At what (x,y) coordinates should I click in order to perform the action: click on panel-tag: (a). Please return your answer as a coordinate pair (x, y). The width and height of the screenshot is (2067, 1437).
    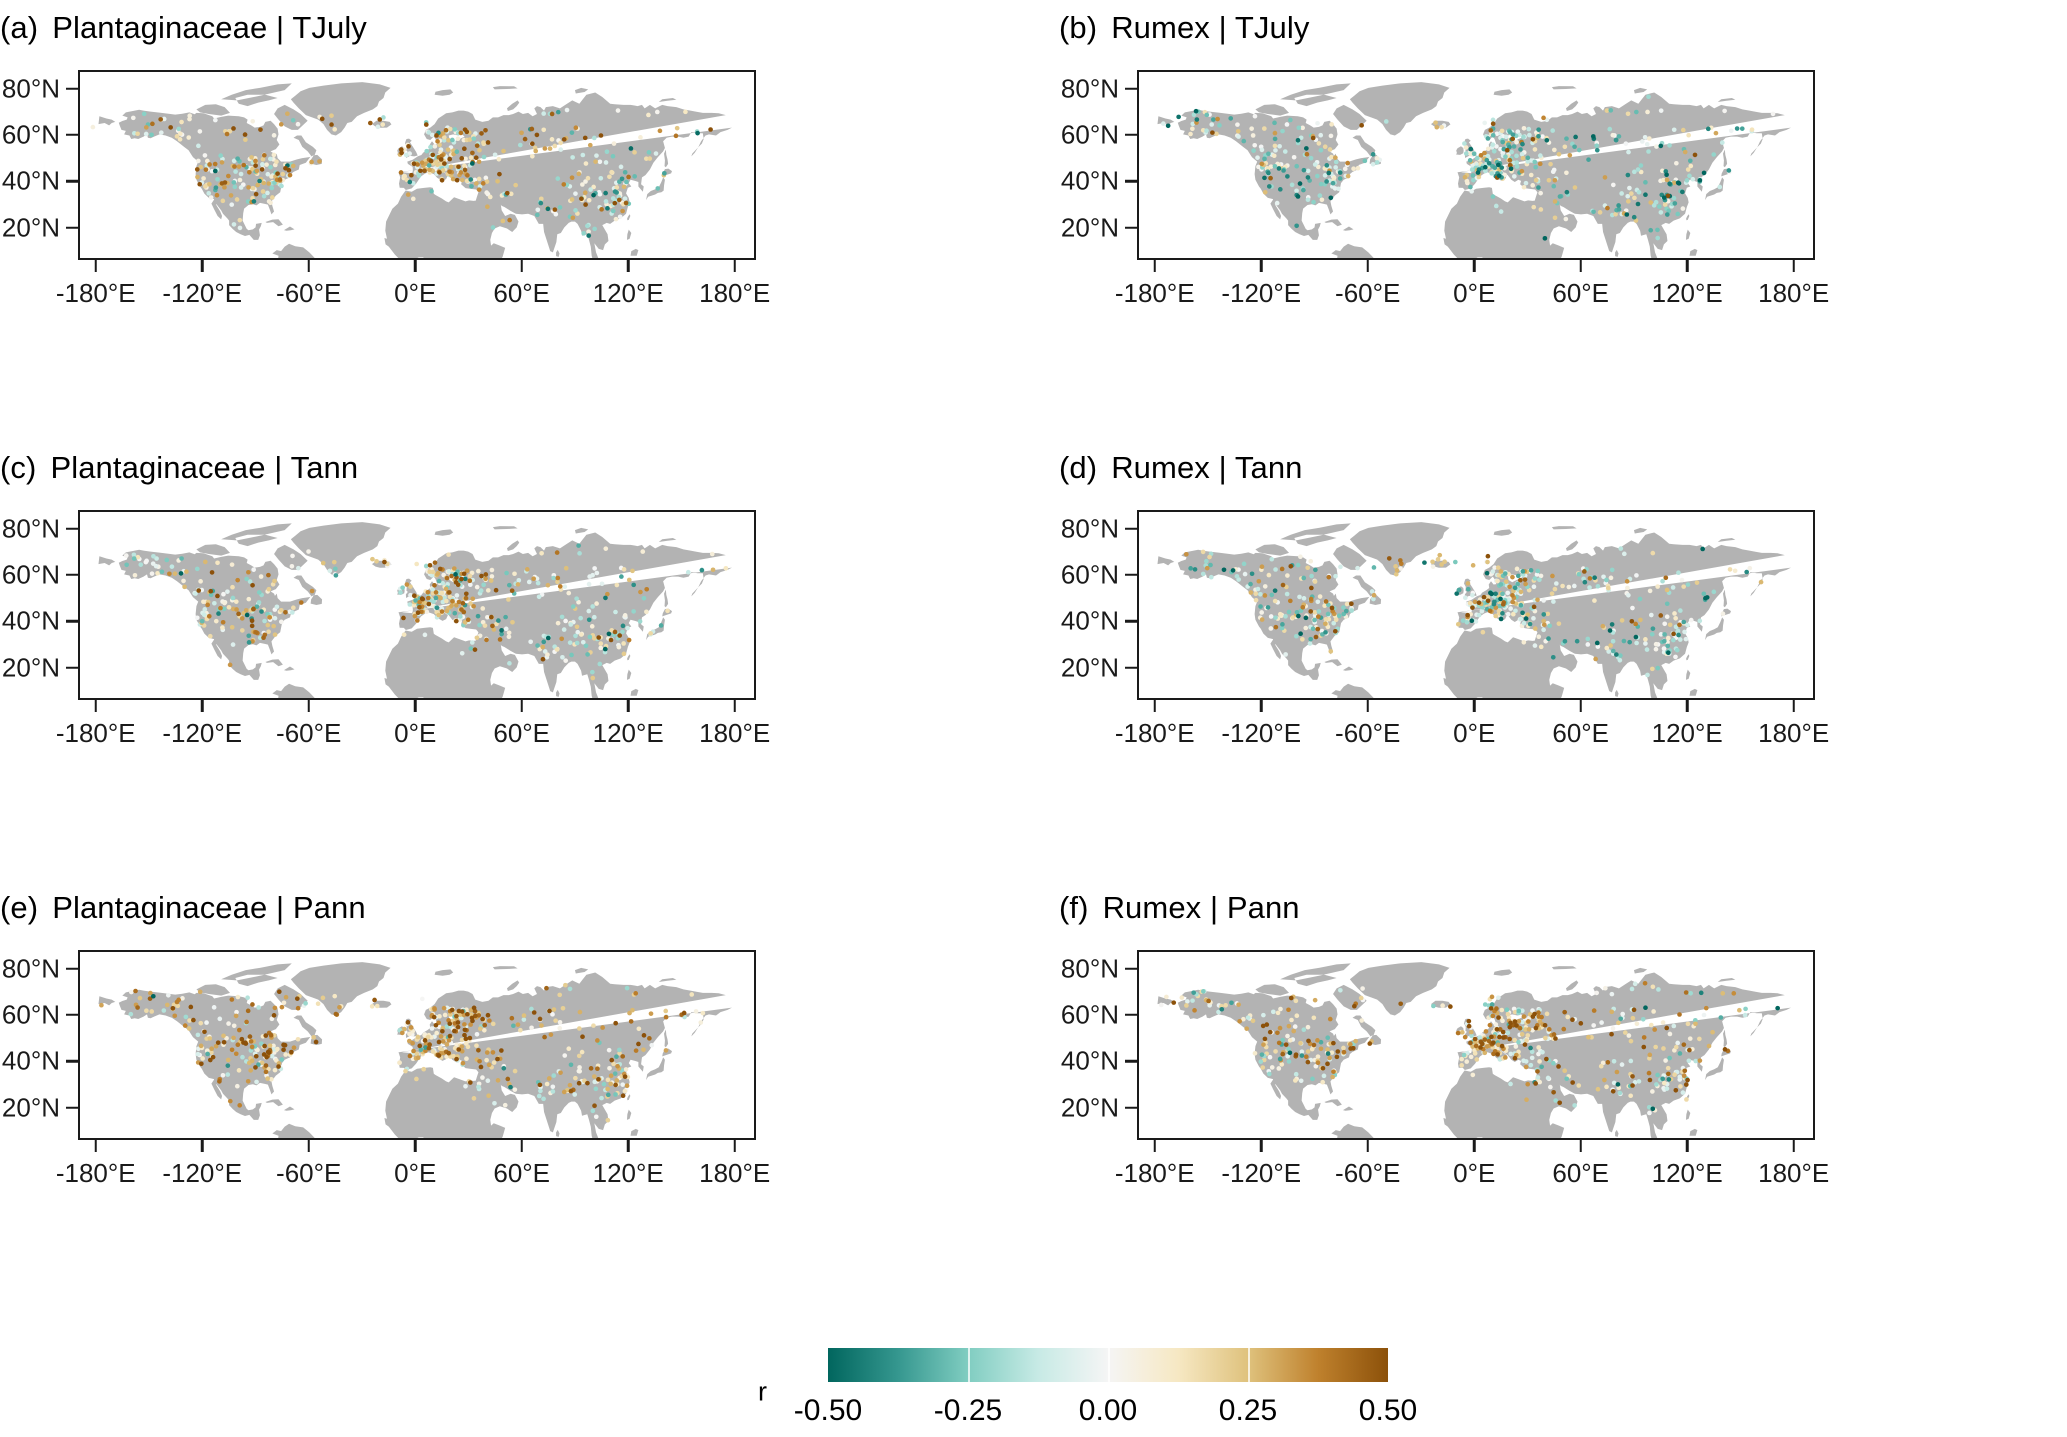
    Looking at the image, I should click on (19, 27).